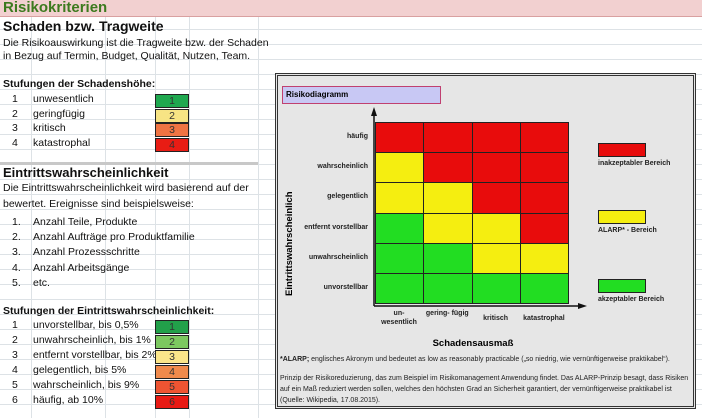  What do you see at coordinates (83, 26) in the screenshot?
I see `damage-heading: Schaden bzw. Tragweite` at bounding box center [83, 26].